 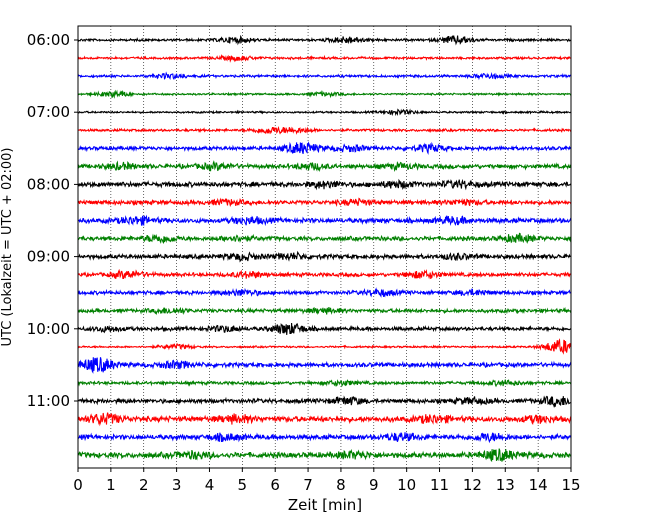 What do you see at coordinates (48, 257) in the screenshot?
I see `y-tick-label: 09:00` at bounding box center [48, 257].